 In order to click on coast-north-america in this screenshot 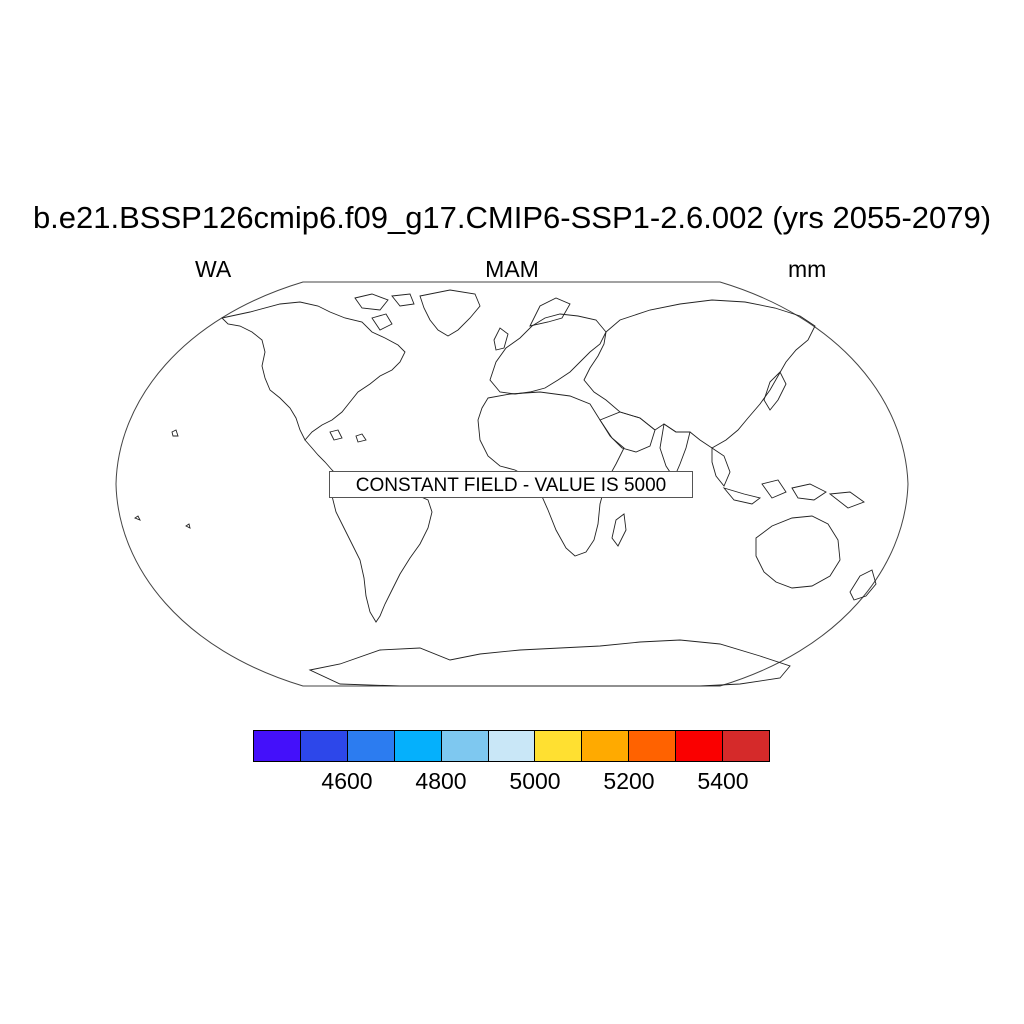, I will do `click(313, 371)`.